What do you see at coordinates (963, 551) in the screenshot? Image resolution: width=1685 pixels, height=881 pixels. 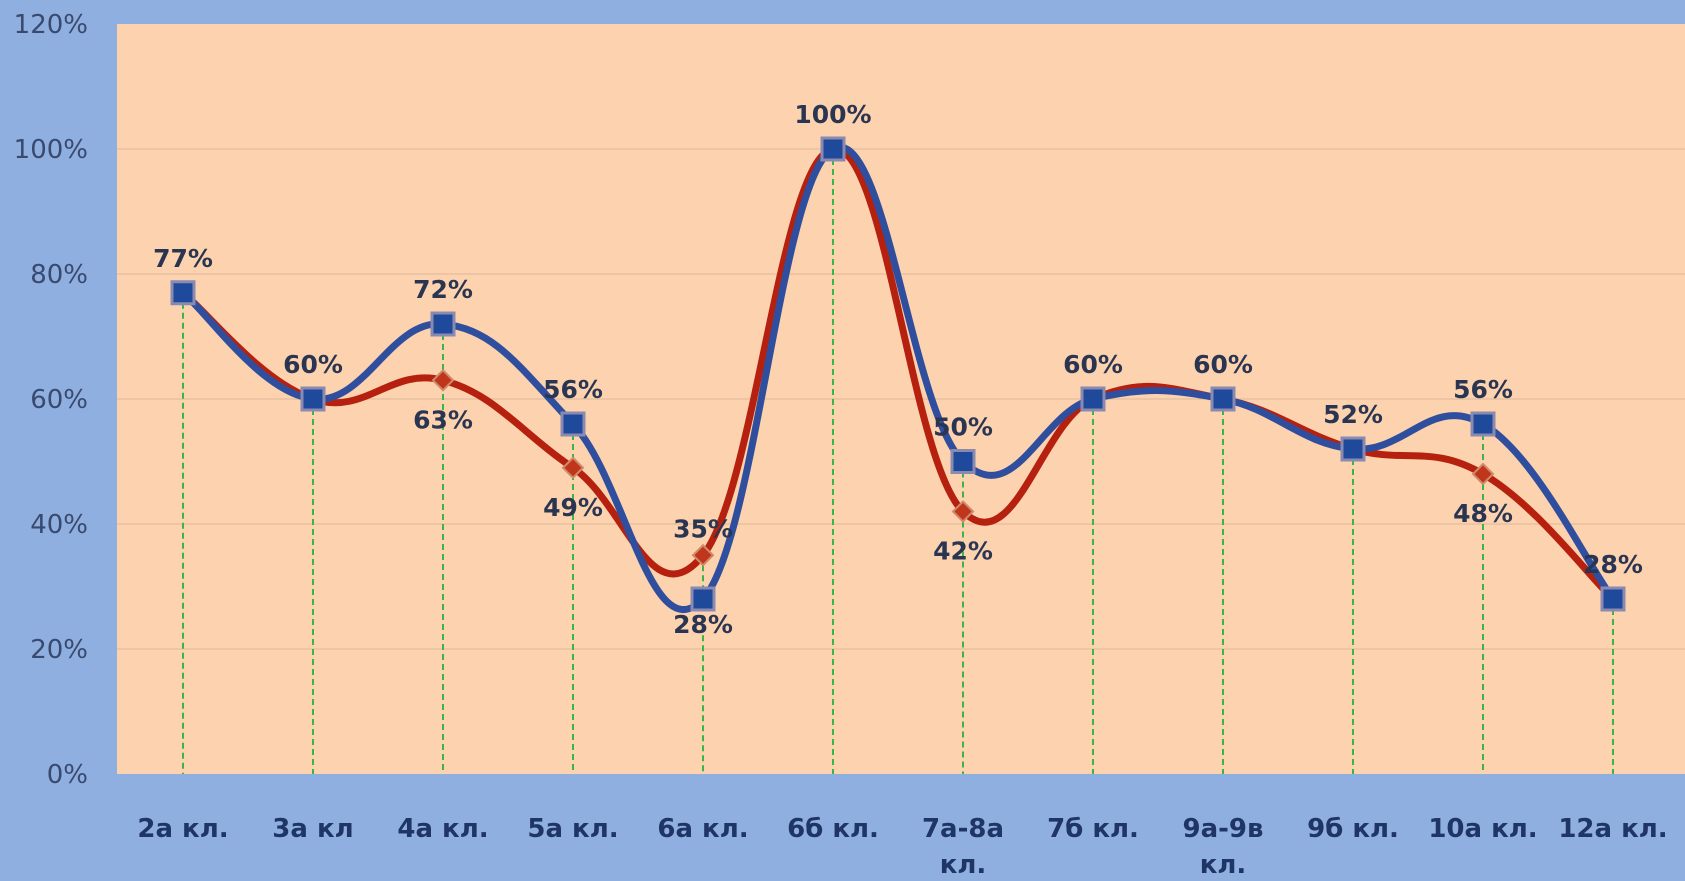 I see `data-label: 42%` at bounding box center [963, 551].